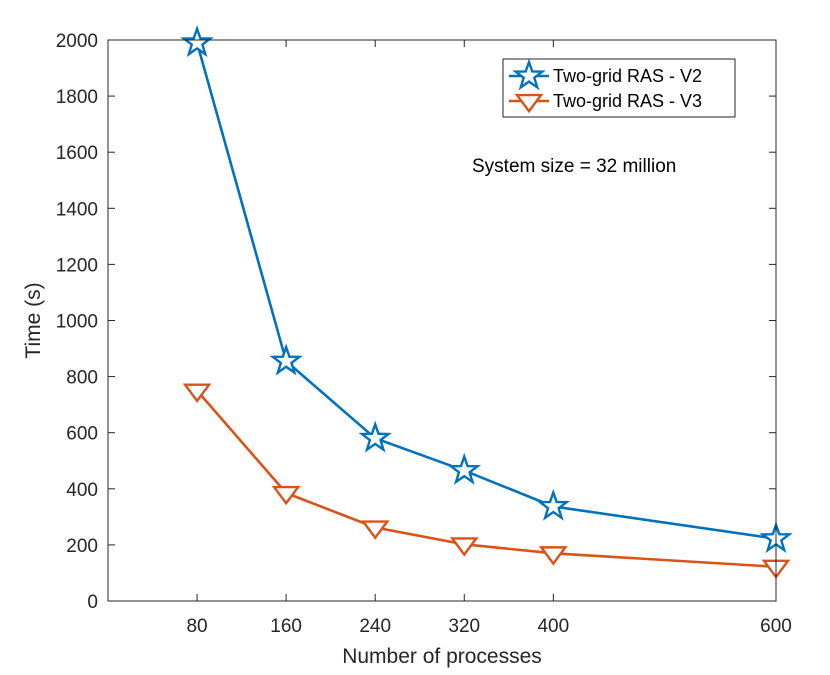 This screenshot has width=830, height=675. I want to click on system-size-annotation: System size = 32 million, so click(574, 166).